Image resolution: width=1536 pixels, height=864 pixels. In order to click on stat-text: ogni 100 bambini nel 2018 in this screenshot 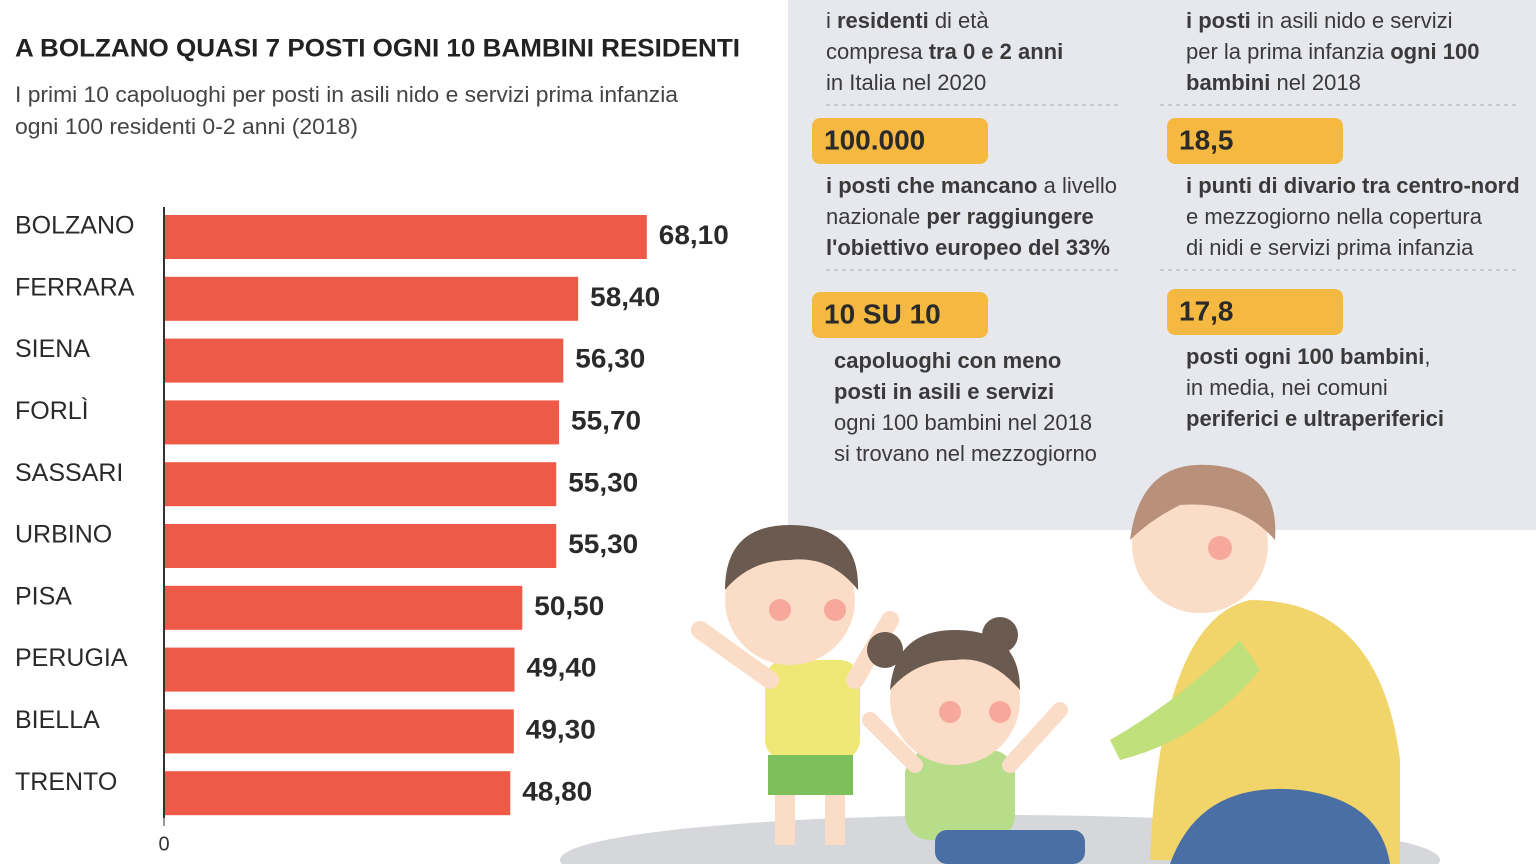, I will do `click(963, 422)`.